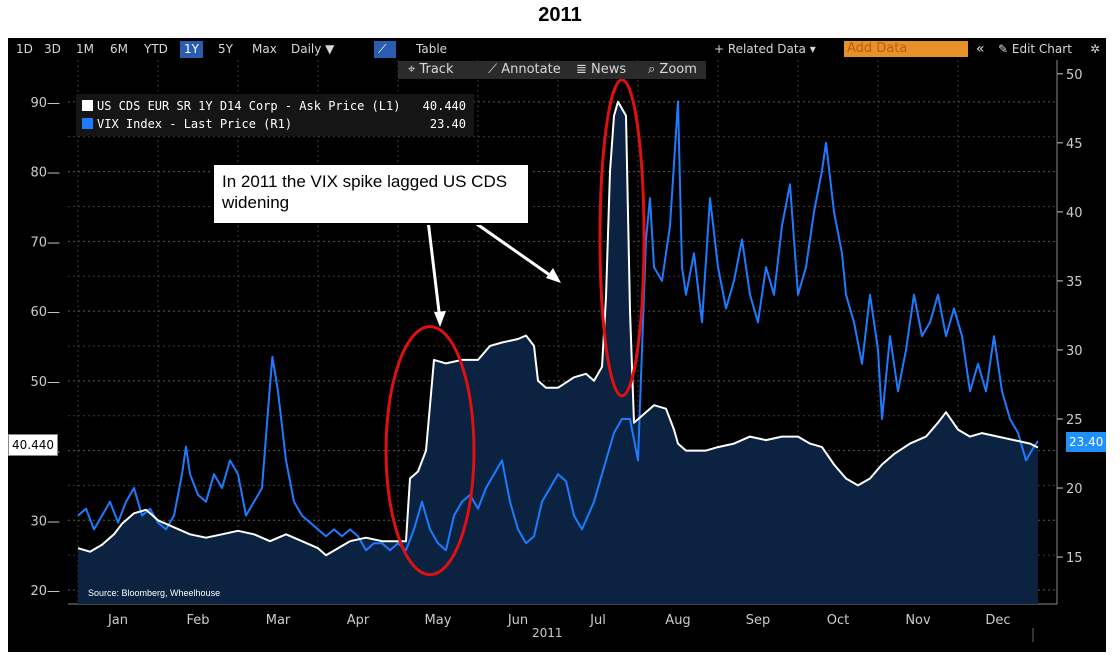 This screenshot has height=657, width=1120. I want to click on table-button: Table, so click(432, 49).